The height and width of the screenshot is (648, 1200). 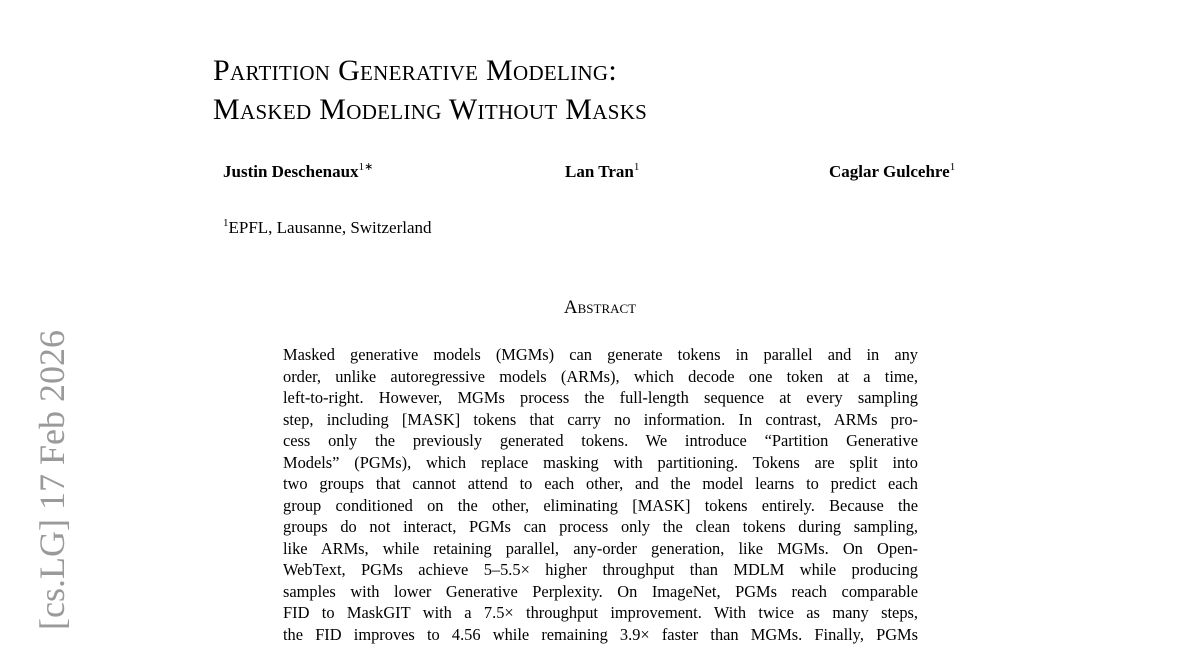 I want to click on author: Lan Tran1, so click(x=602, y=172).